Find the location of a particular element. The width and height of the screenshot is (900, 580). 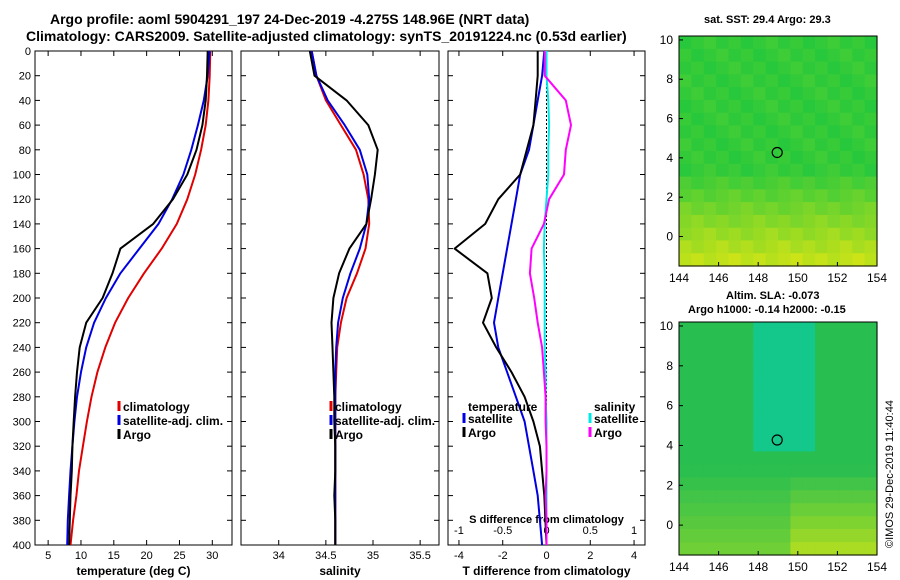

sla-map-title-1: Altim. SLA: -0.073 is located at coordinates (773, 296).